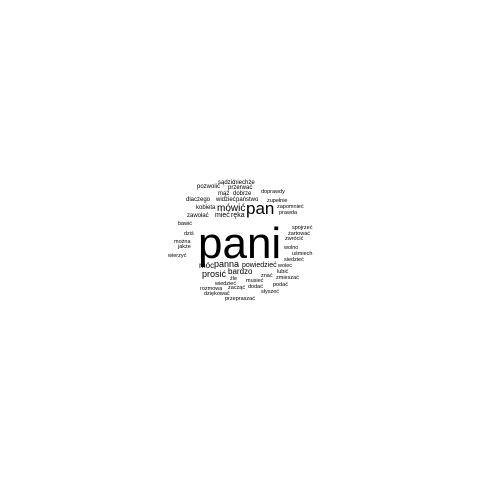 Image resolution: width=480 pixels, height=480 pixels. Describe the element at coordinates (217, 294) in the screenshot. I see `cloud-word: dziękować` at that location.